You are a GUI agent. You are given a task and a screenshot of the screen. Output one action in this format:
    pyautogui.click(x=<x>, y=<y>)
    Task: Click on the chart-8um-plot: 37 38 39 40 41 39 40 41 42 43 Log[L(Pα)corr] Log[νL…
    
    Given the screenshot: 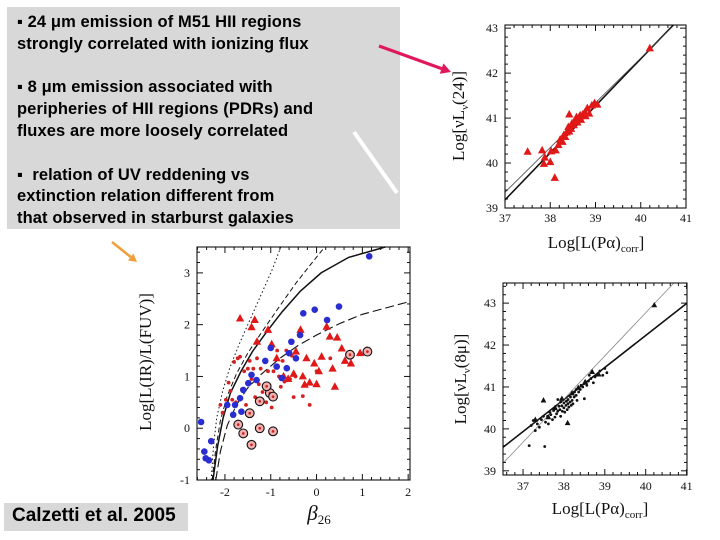 What is the action you would take?
    pyautogui.click(x=572, y=401)
    